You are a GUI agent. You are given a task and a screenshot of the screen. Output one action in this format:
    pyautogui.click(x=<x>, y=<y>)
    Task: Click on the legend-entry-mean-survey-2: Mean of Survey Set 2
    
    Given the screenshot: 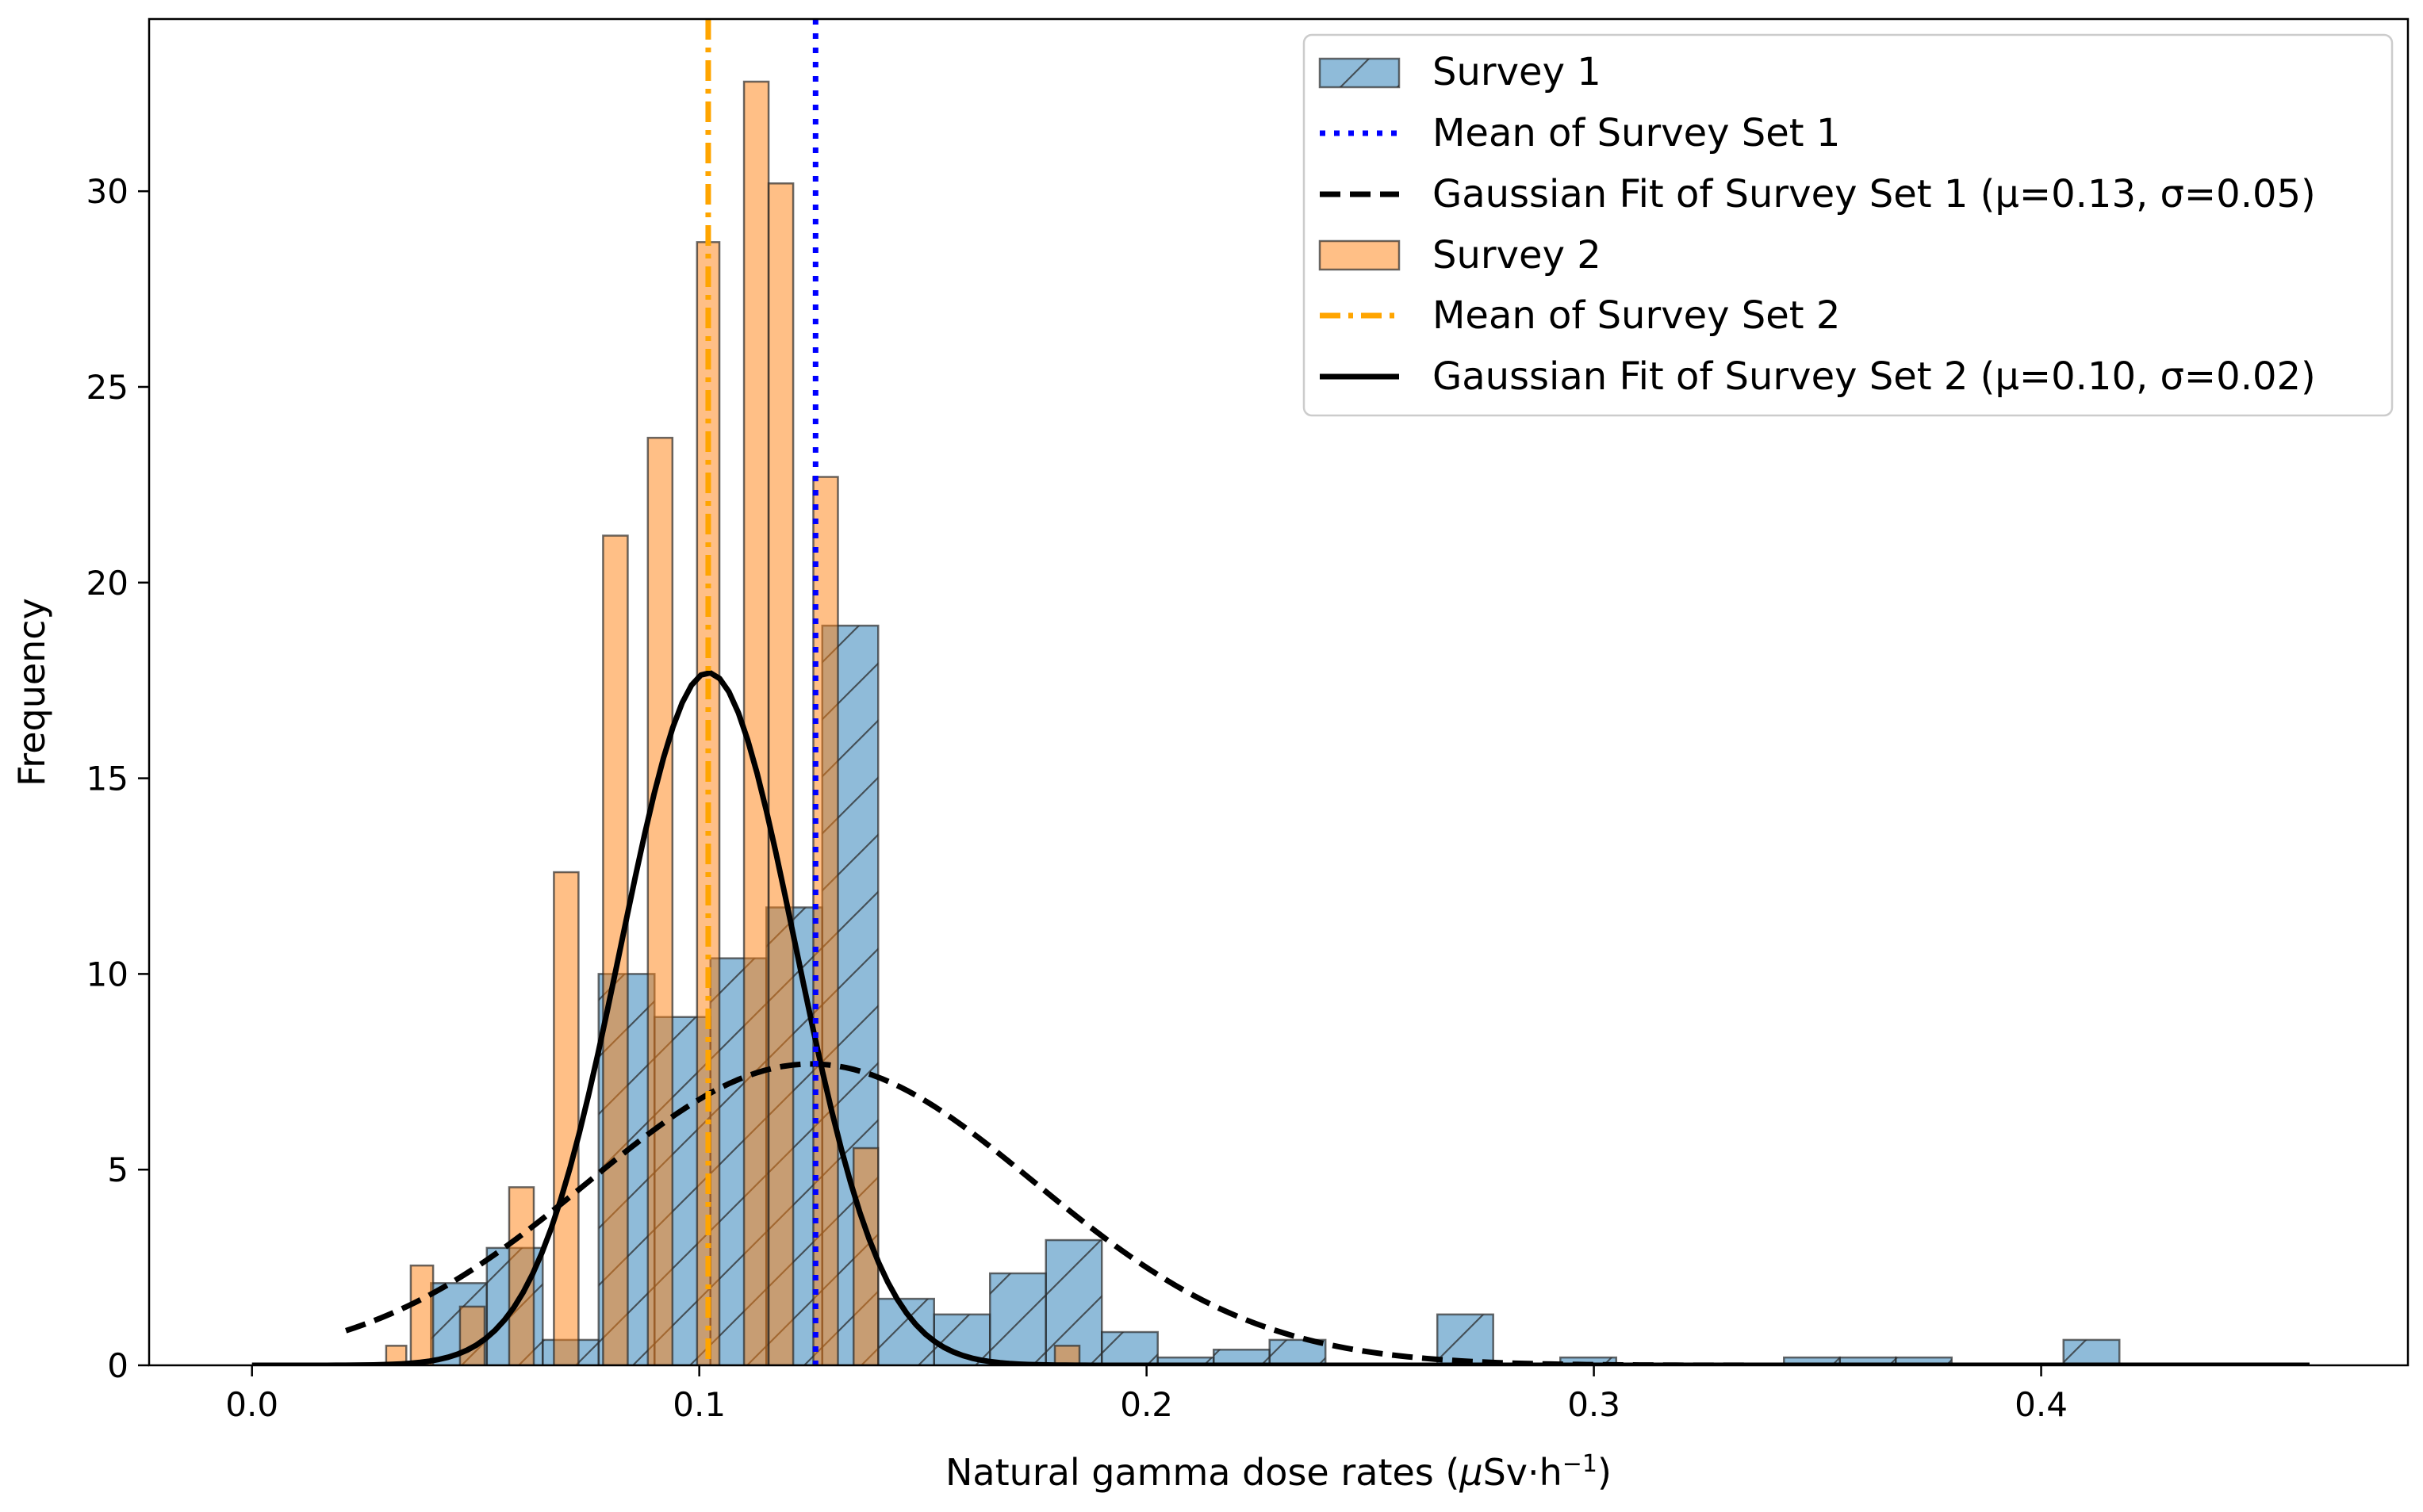 What is the action you would take?
    pyautogui.click(x=1580, y=315)
    